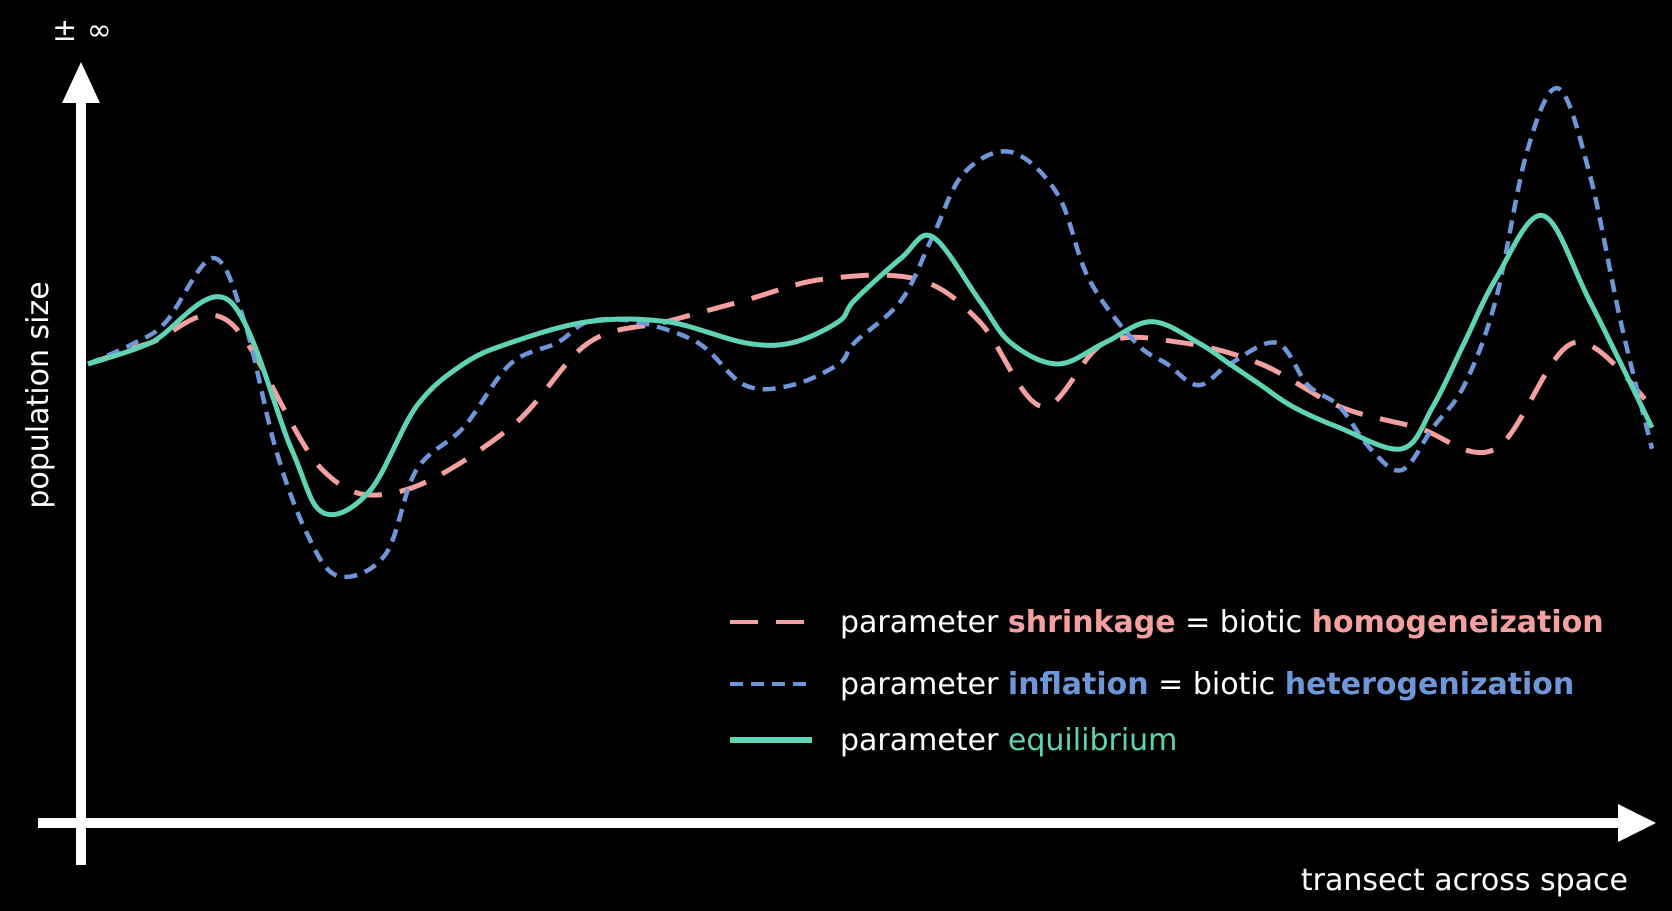  I want to click on y-axis, so click(81, 463).